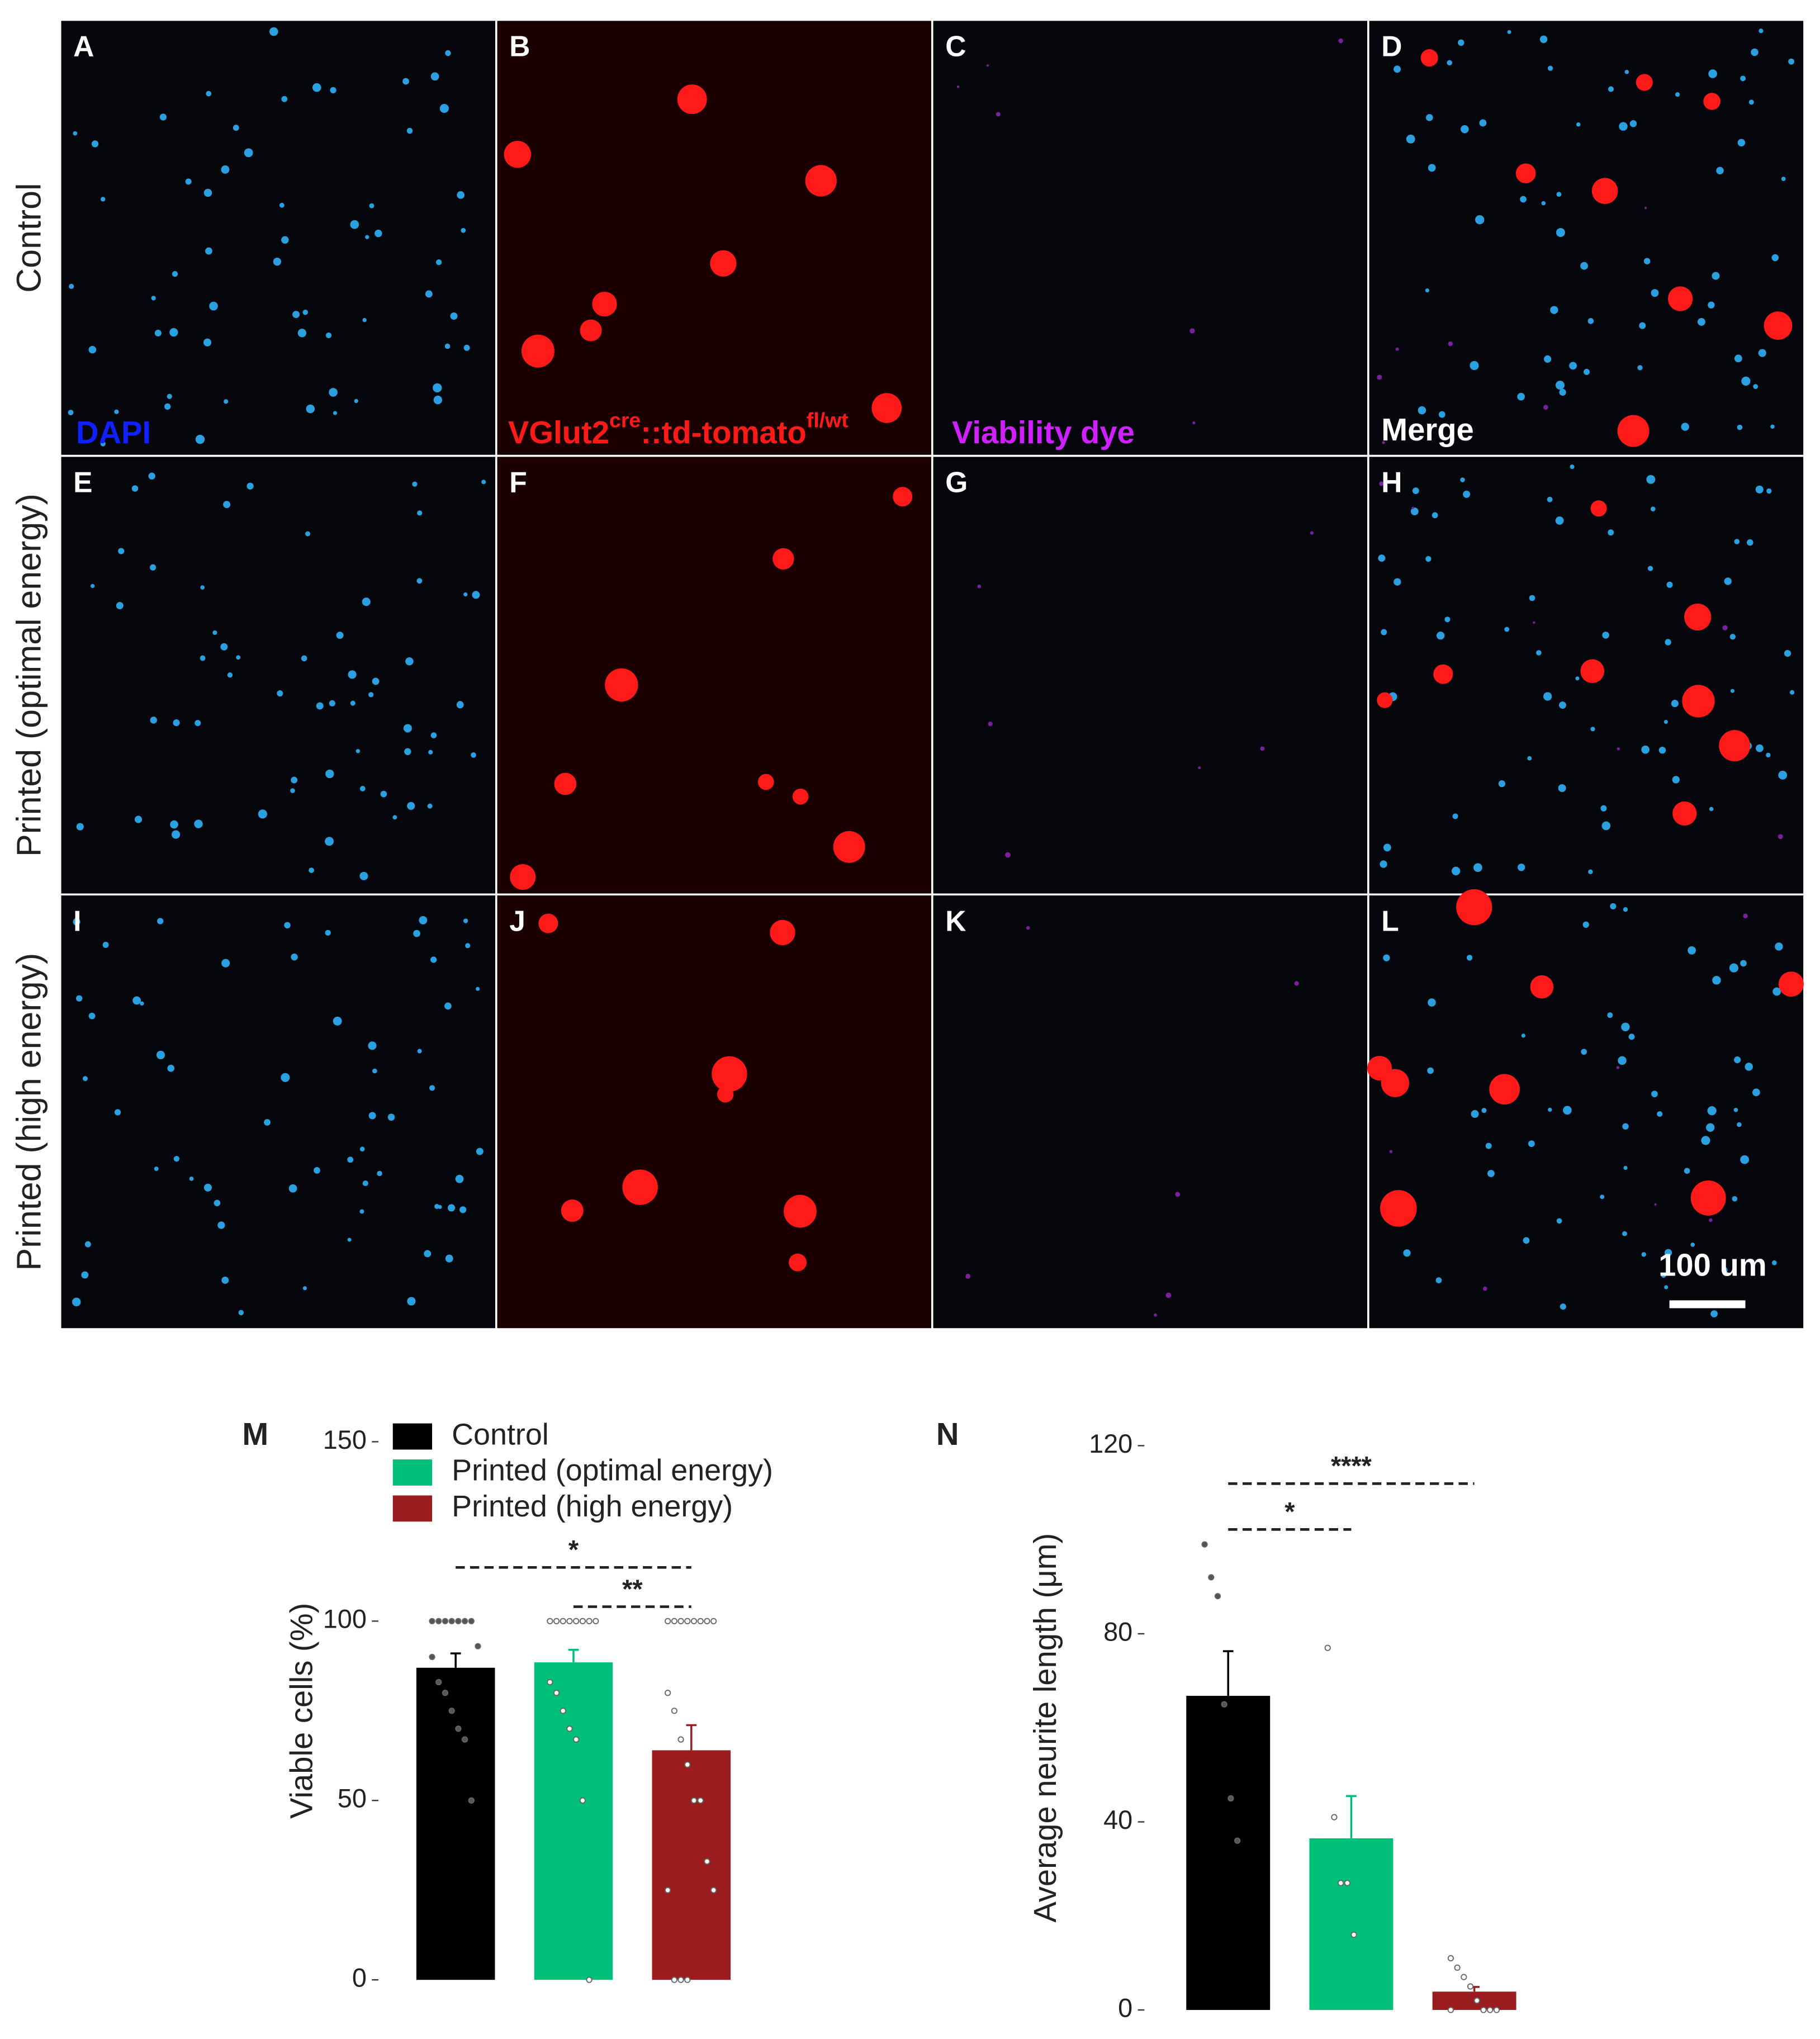 This screenshot has height=2039, width=1820. I want to click on panel-letter: B, so click(519, 46).